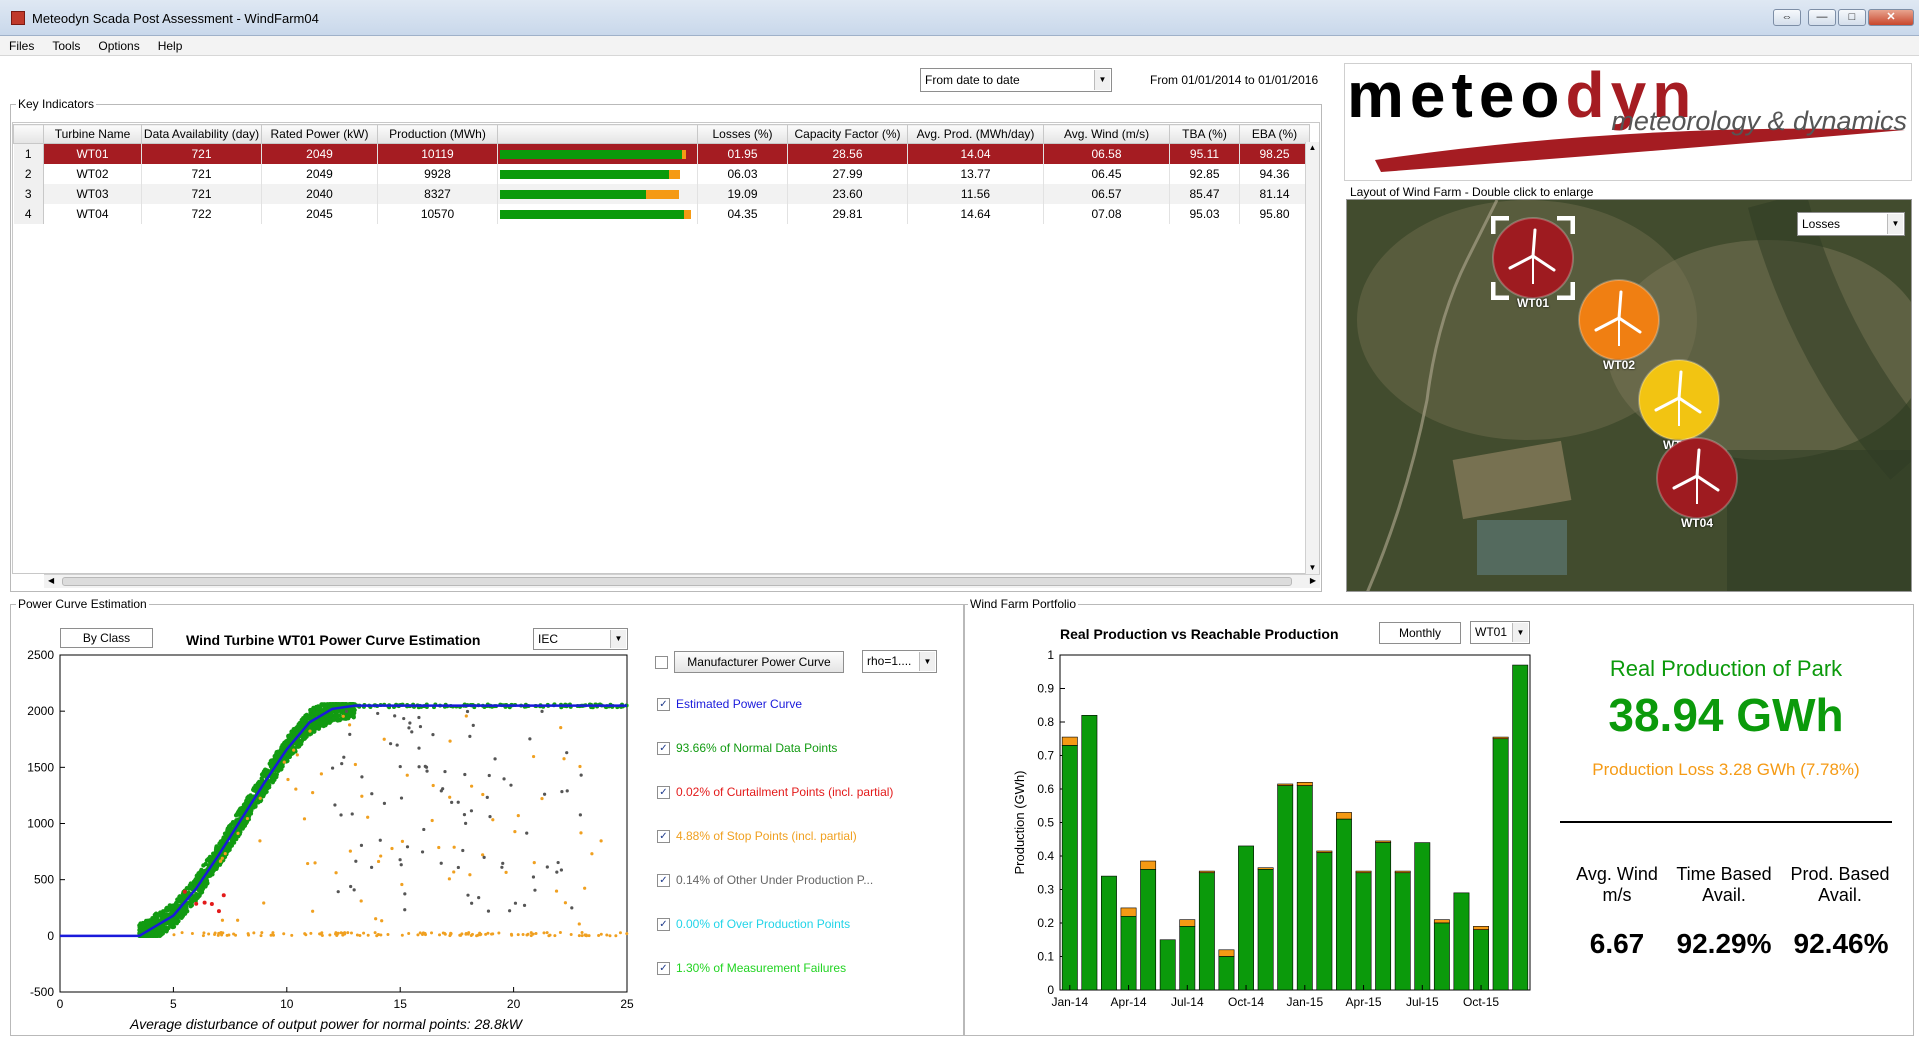 The height and width of the screenshot is (1042, 1919). What do you see at coordinates (1726, 769) in the screenshot?
I see `production-loss-label: Production Loss 3.28 GWh (7.78%)` at bounding box center [1726, 769].